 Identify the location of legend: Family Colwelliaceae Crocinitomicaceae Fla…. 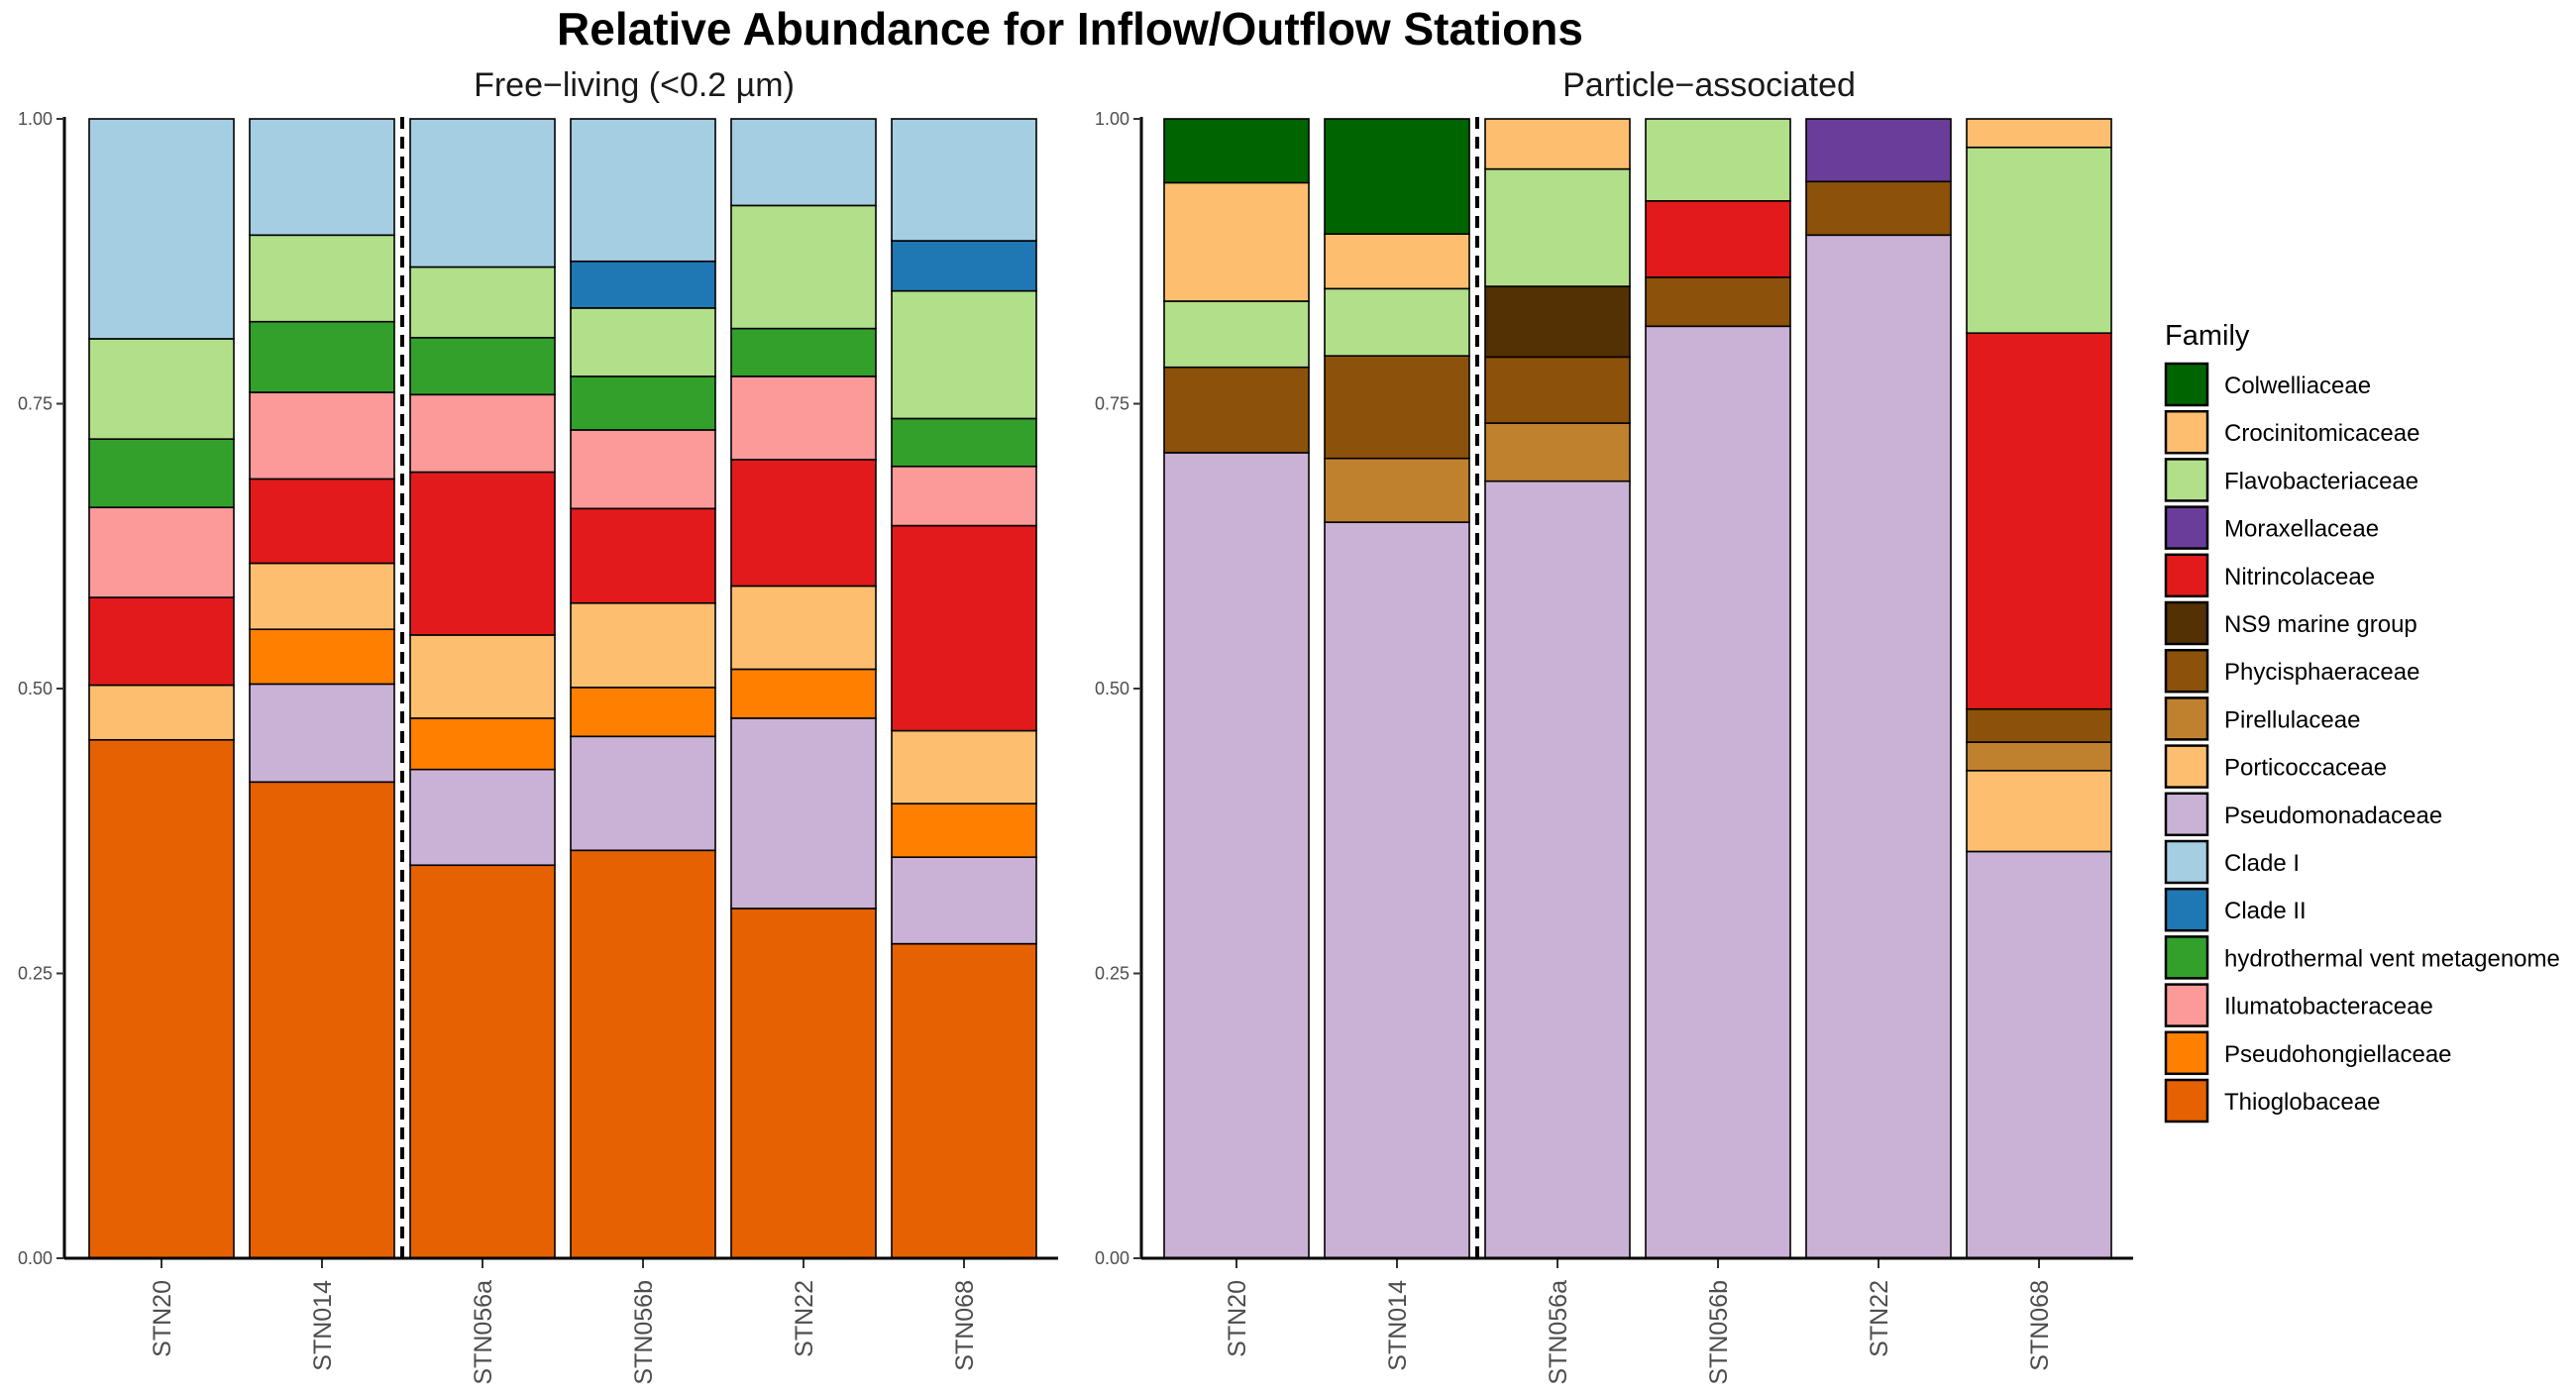
(2362, 722).